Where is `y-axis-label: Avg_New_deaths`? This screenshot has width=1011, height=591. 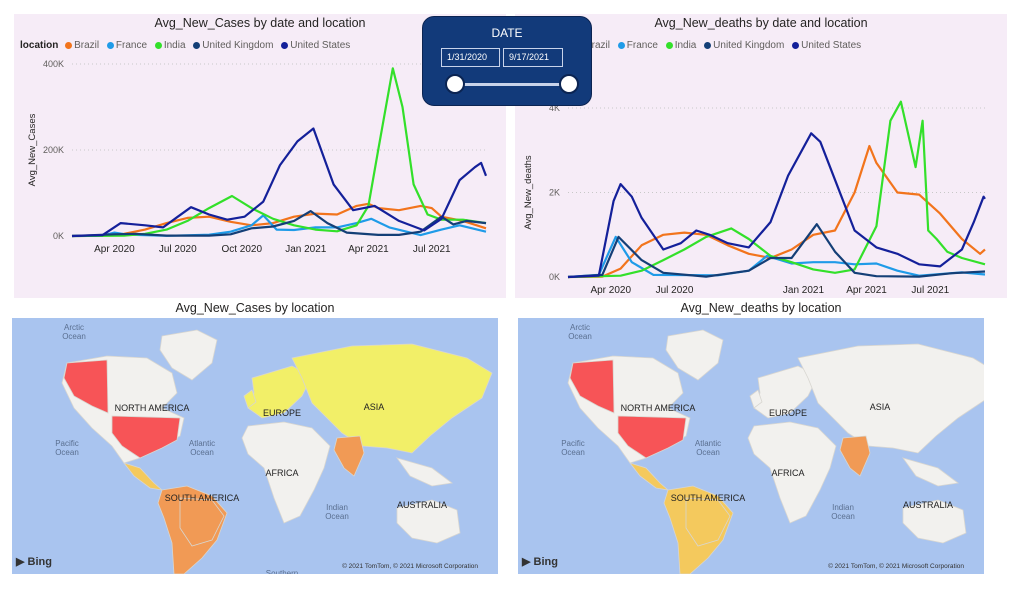 y-axis-label: Avg_New_deaths is located at coordinates (528, 192).